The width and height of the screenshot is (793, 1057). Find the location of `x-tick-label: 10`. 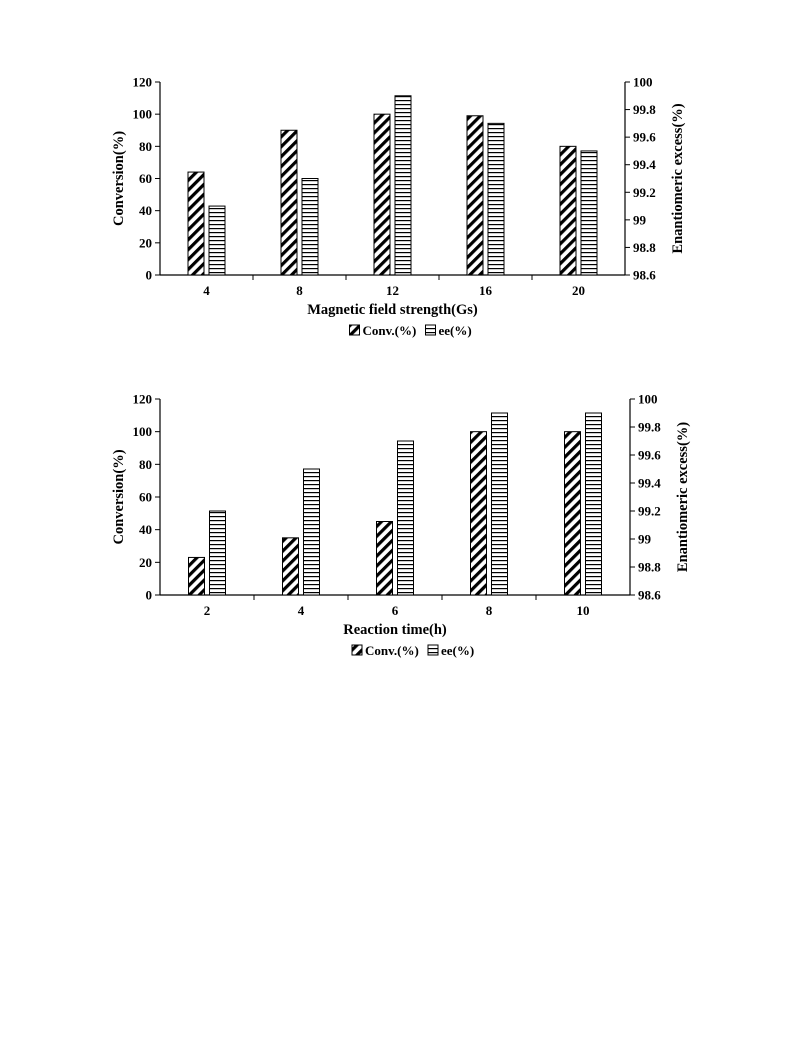

x-tick-label: 10 is located at coordinates (583, 610).